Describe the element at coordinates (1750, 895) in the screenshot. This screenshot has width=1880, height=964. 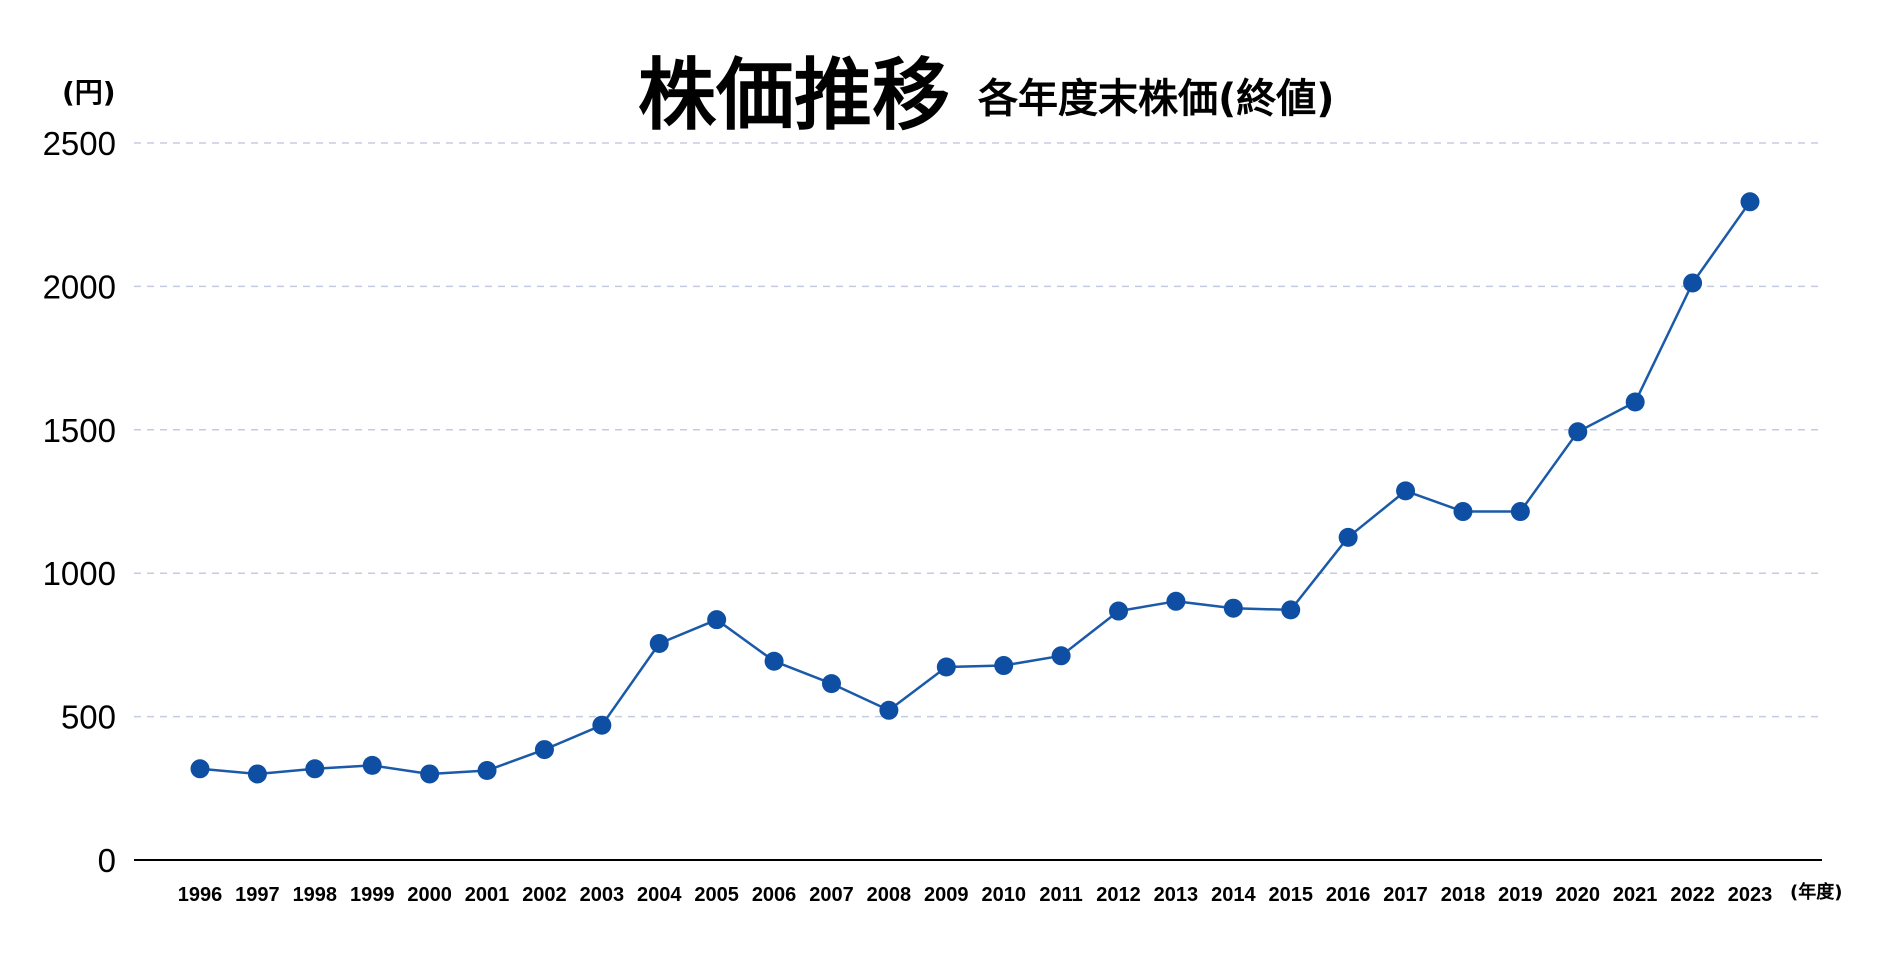
I see `x-tick-label: 2023` at that location.